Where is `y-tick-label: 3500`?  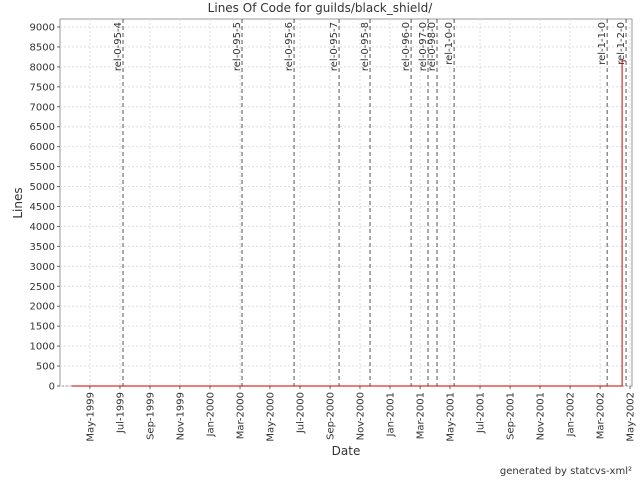
y-tick-label: 3500 is located at coordinates (42, 247).